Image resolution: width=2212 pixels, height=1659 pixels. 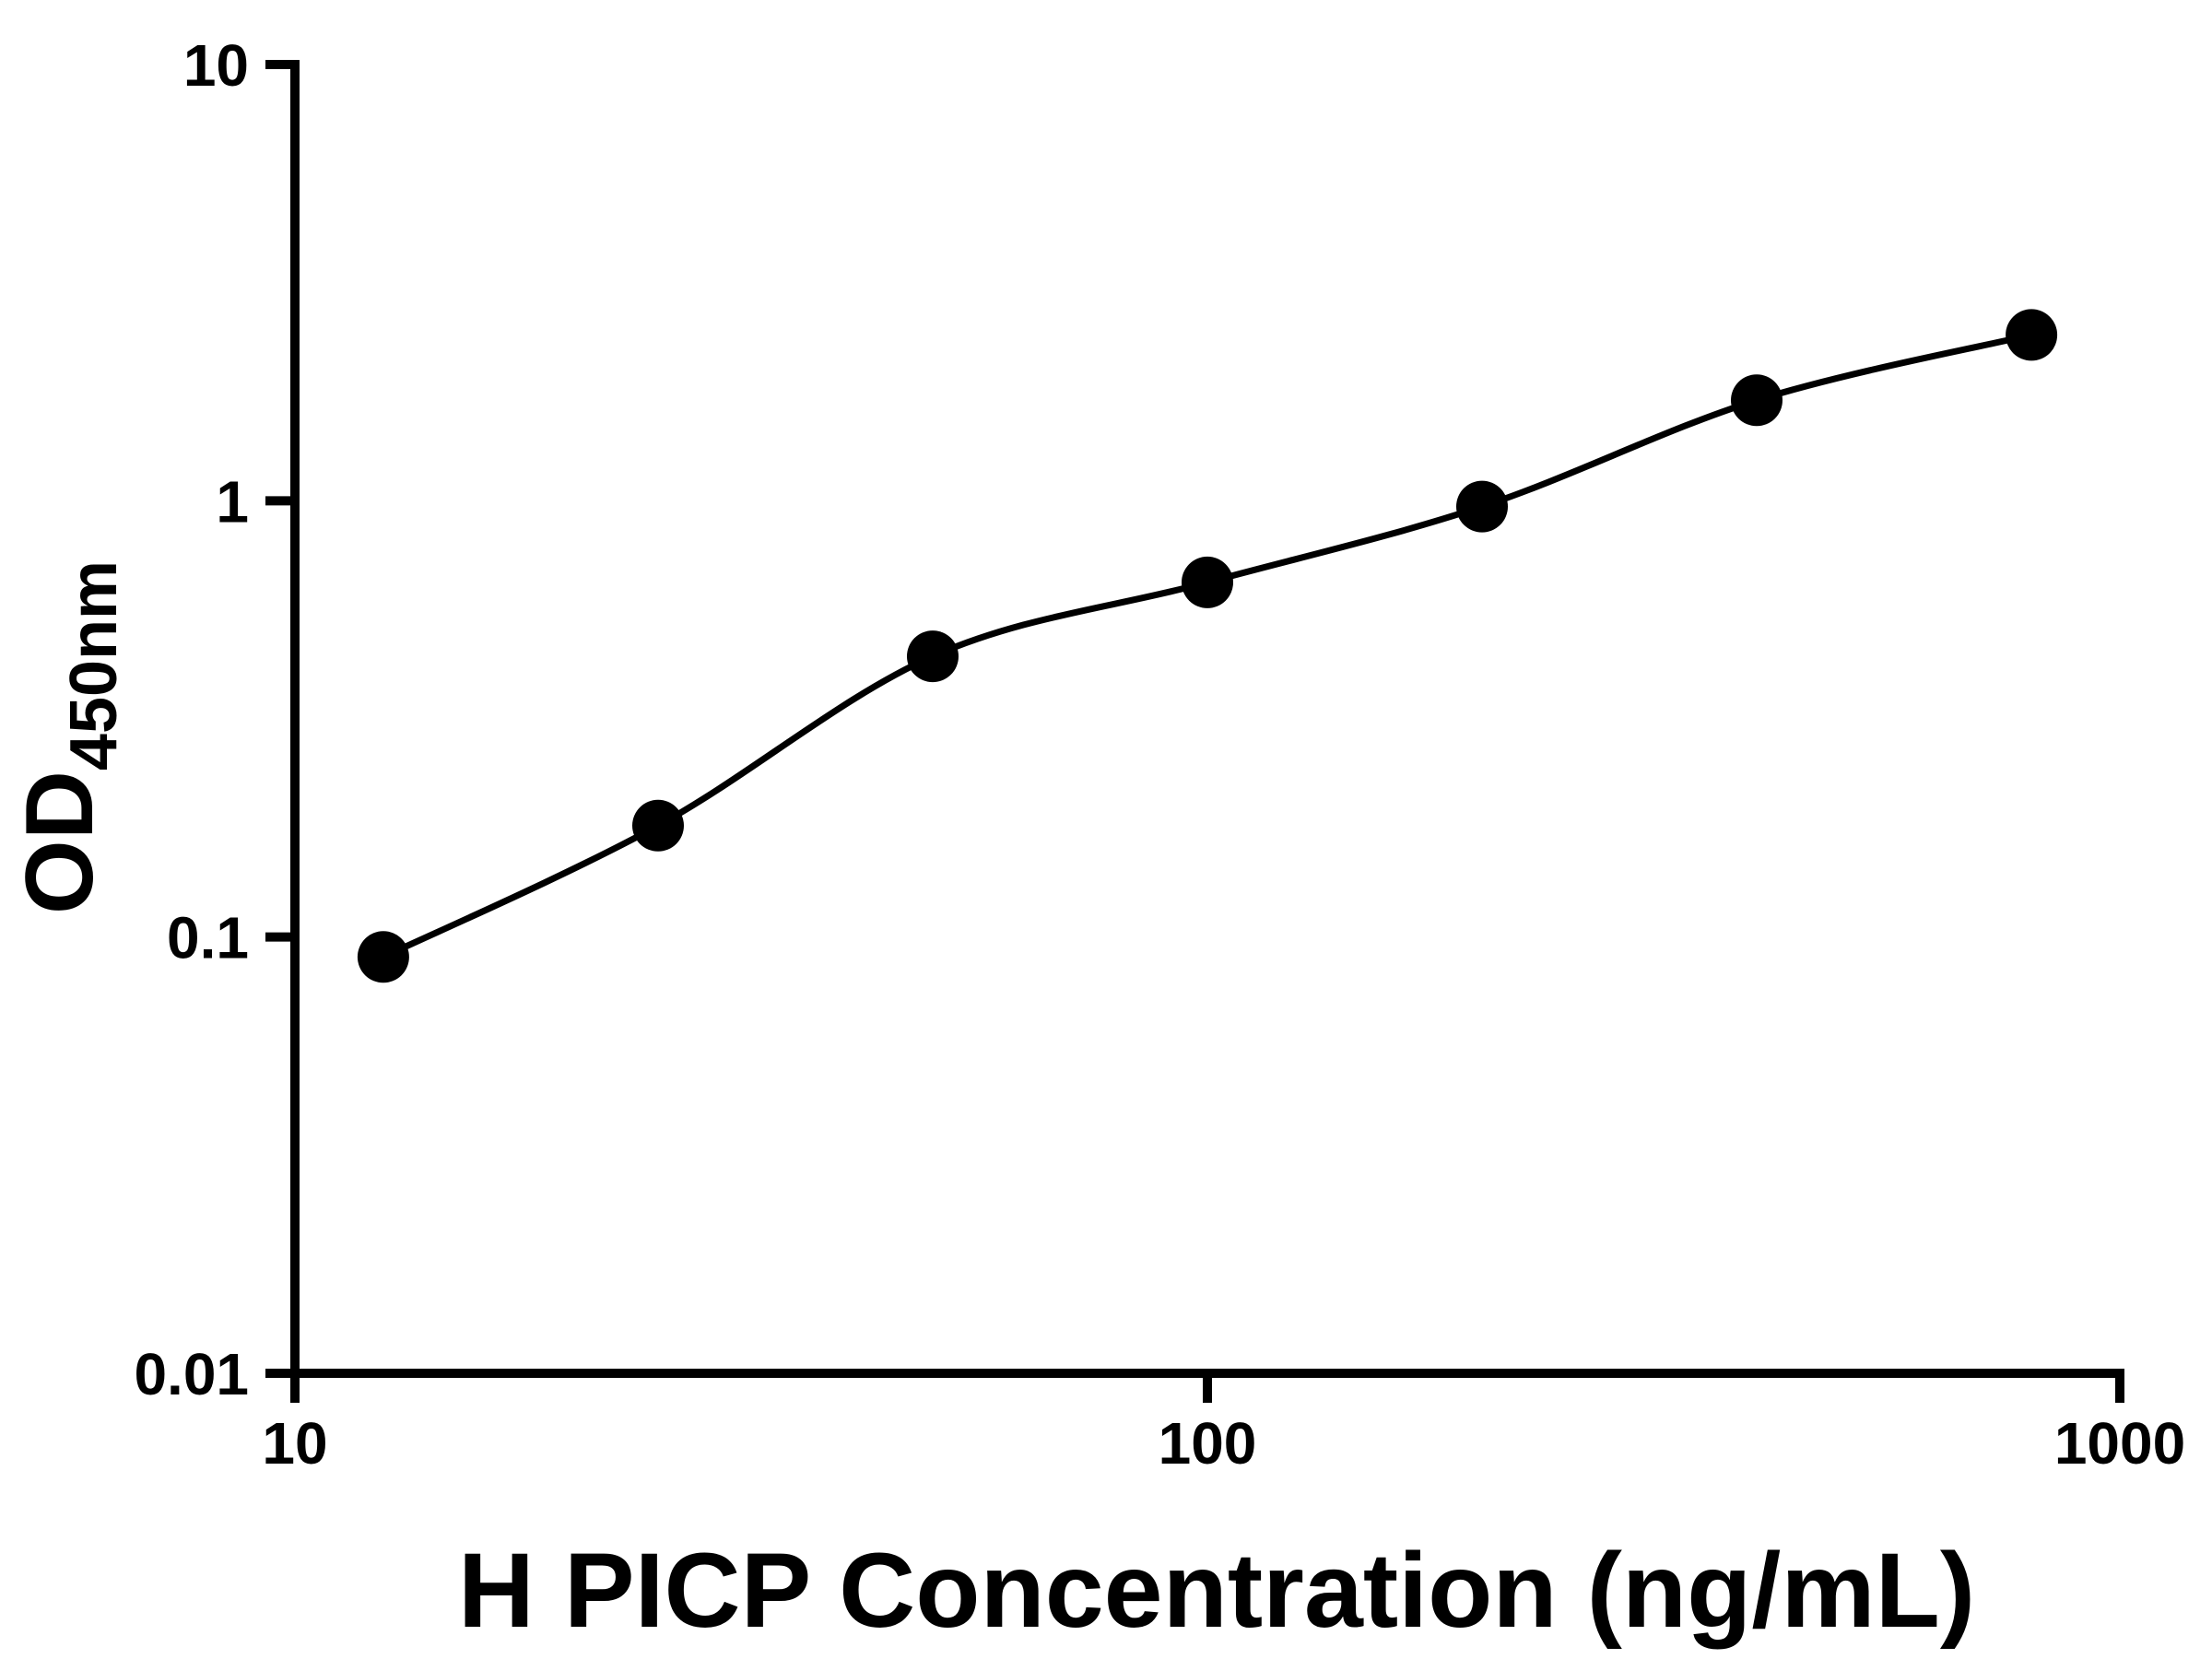 What do you see at coordinates (208, 938) in the screenshot?
I see `y-tick-label: 0.1` at bounding box center [208, 938].